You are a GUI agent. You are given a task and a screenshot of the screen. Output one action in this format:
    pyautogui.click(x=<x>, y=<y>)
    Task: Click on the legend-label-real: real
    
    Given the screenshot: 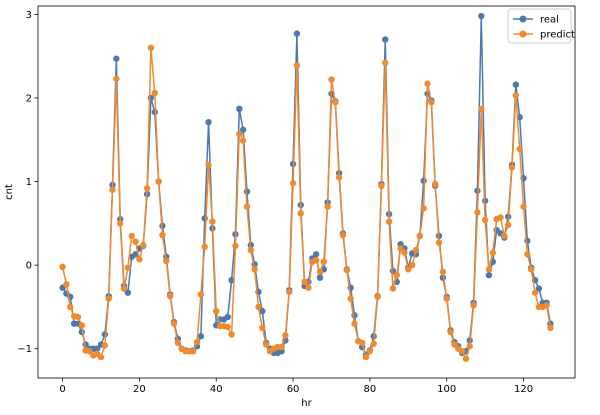 What is the action you would take?
    pyautogui.click(x=549, y=20)
    